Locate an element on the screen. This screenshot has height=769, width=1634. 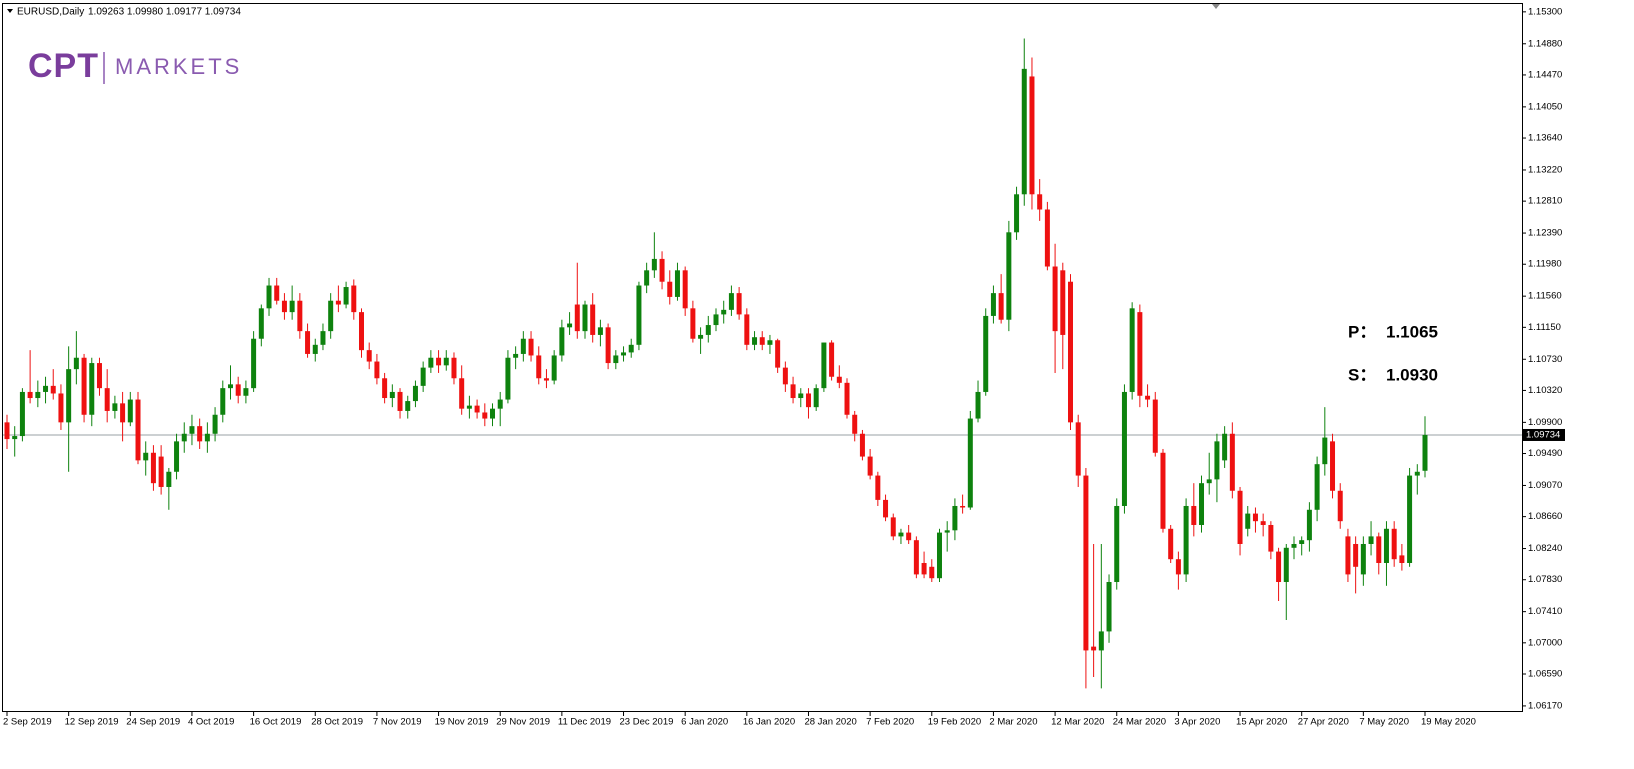
y-tick-label: 1.08240 is located at coordinates (1545, 548).